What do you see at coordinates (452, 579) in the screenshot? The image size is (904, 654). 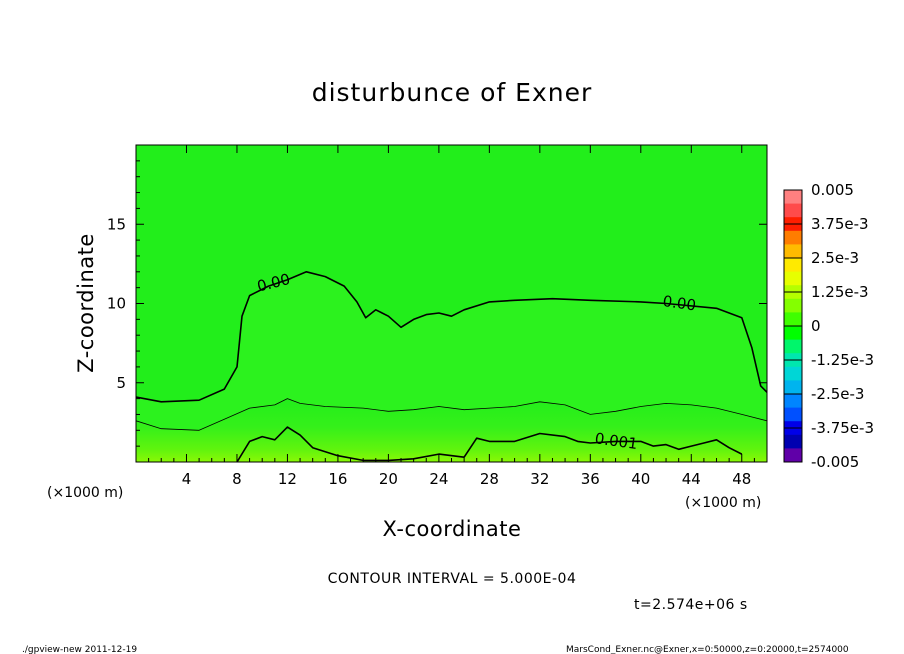 I see `contour-interval-text: CONTOUR INTERVAL = 5.000E-04` at bounding box center [452, 579].